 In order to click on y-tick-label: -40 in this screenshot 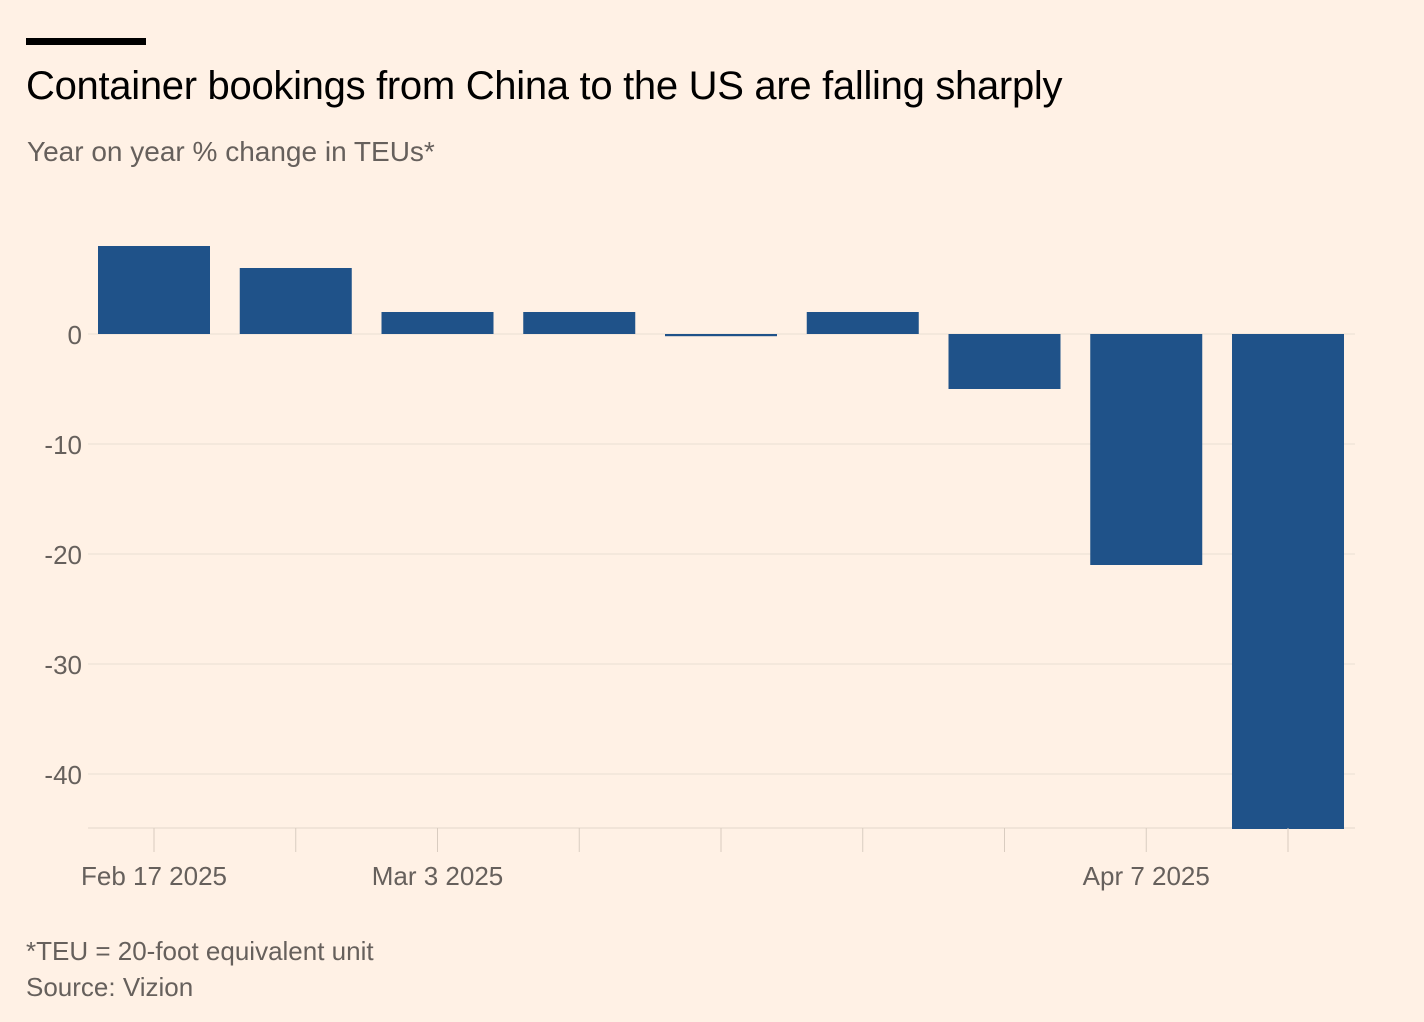, I will do `click(63, 775)`.